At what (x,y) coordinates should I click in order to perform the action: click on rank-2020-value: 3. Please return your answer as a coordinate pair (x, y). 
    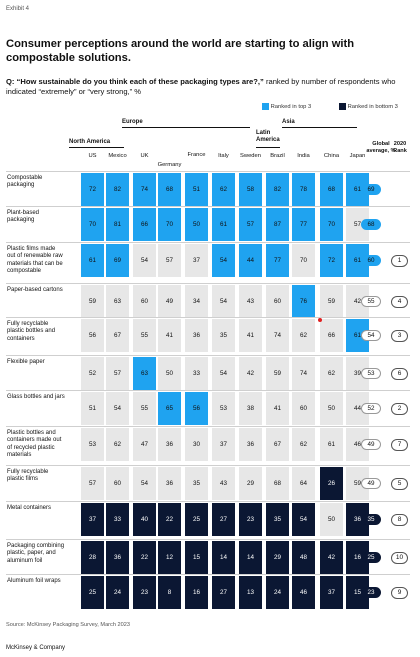
    Looking at the image, I should click on (399, 335).